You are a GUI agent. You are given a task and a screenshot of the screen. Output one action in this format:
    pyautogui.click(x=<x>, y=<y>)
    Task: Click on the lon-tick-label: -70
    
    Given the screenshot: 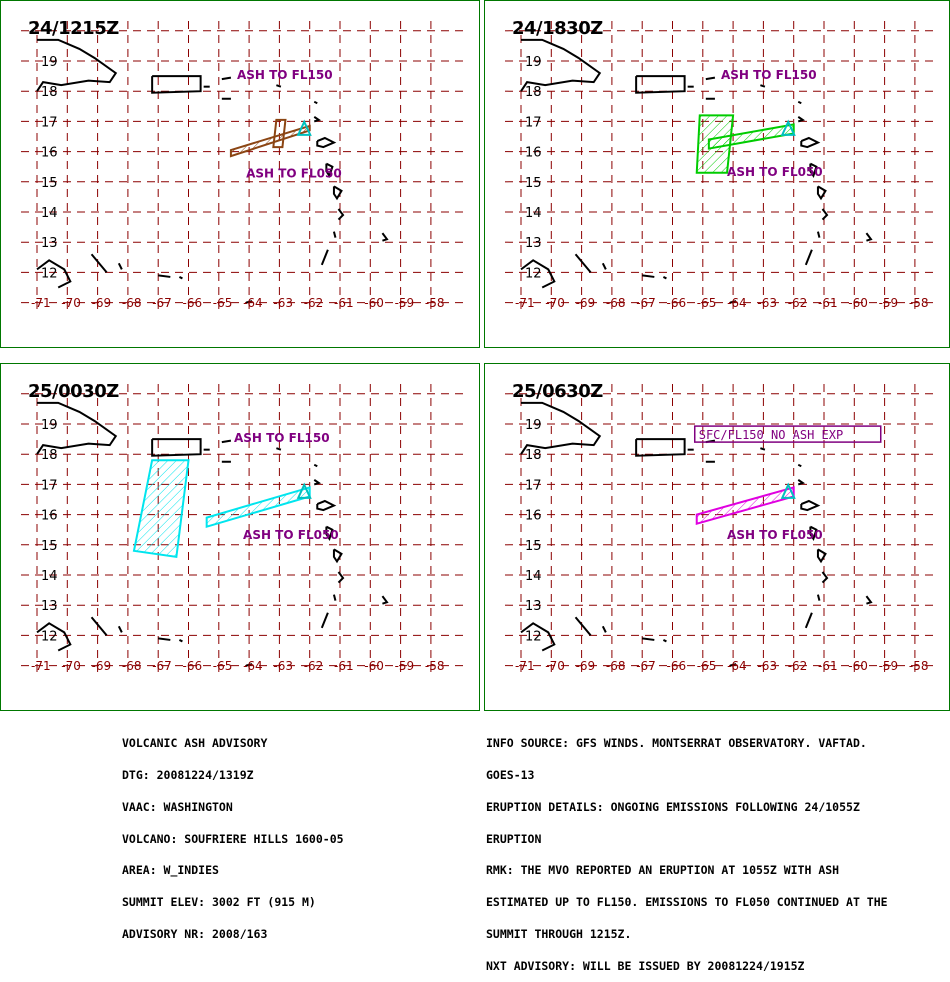 What is the action you would take?
    pyautogui.click(x=555, y=666)
    